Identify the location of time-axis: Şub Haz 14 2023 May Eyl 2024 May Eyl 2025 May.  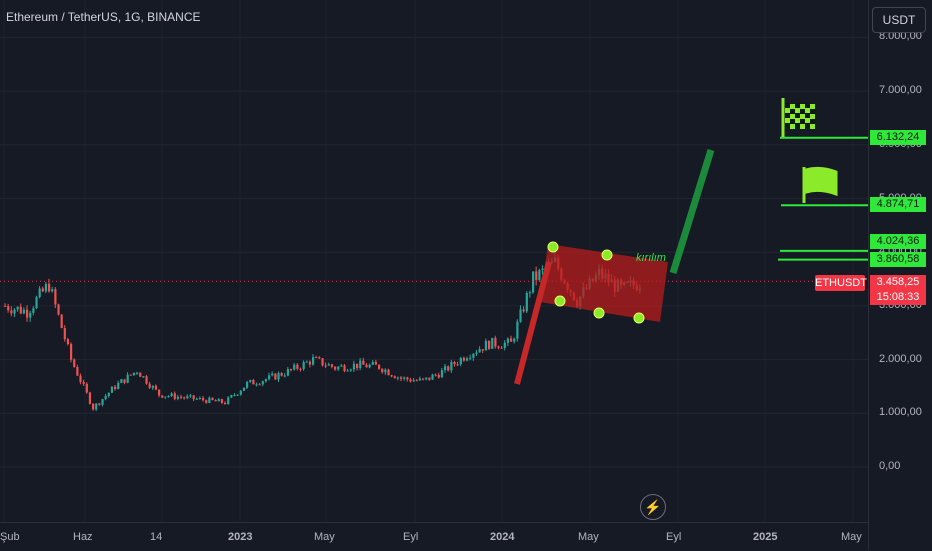
(434, 536).